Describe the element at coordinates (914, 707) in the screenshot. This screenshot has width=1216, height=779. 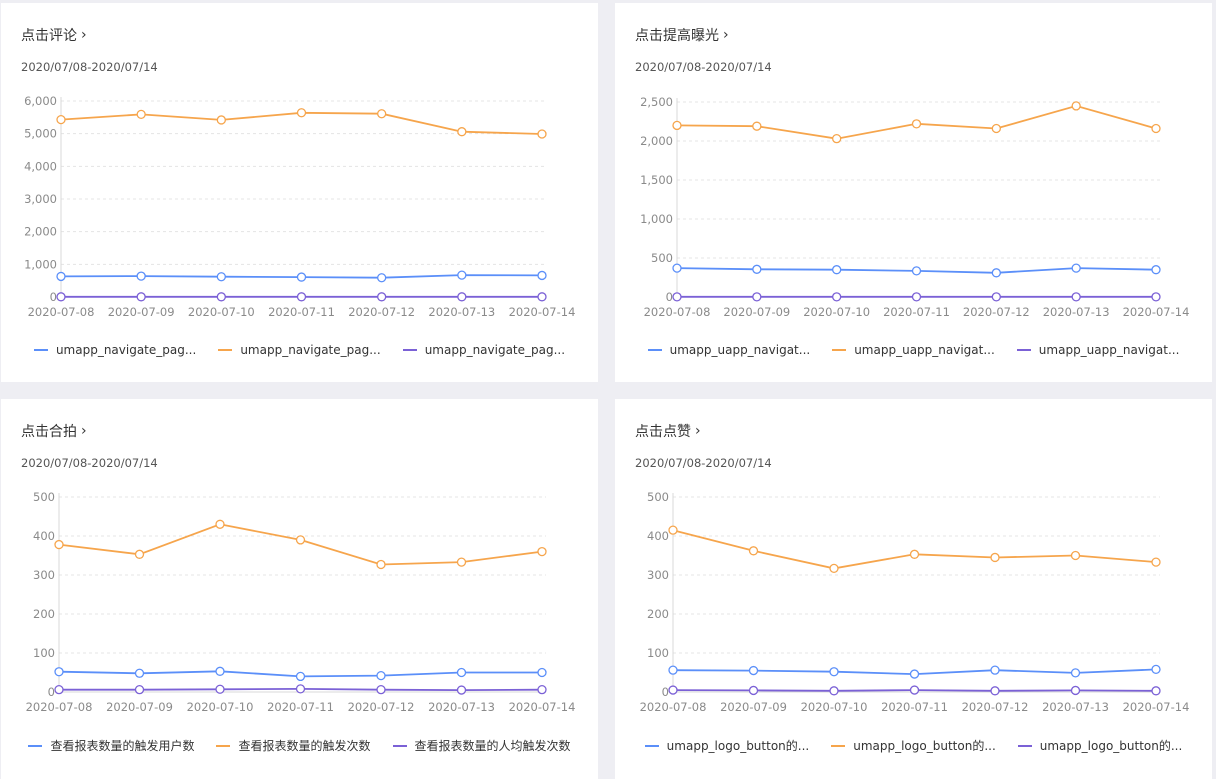
I see `x-tick-label: 2020-07-11` at that location.